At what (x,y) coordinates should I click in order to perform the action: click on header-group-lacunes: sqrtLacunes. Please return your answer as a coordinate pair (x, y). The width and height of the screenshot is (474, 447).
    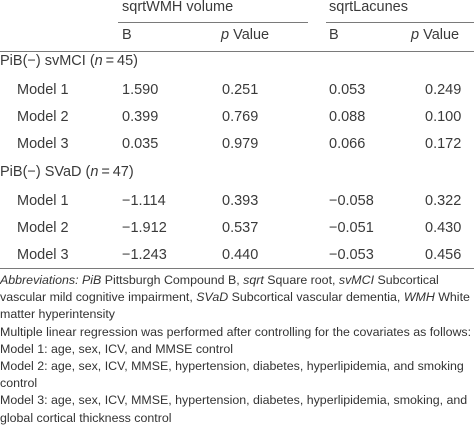
    Looking at the image, I should click on (368, 7).